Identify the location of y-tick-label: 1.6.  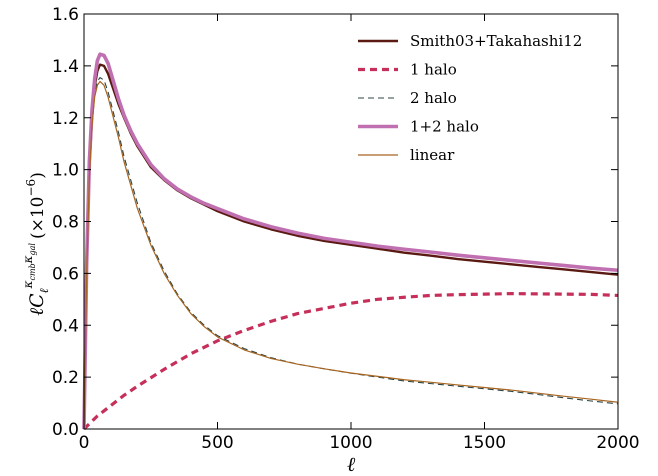
(65, 15).